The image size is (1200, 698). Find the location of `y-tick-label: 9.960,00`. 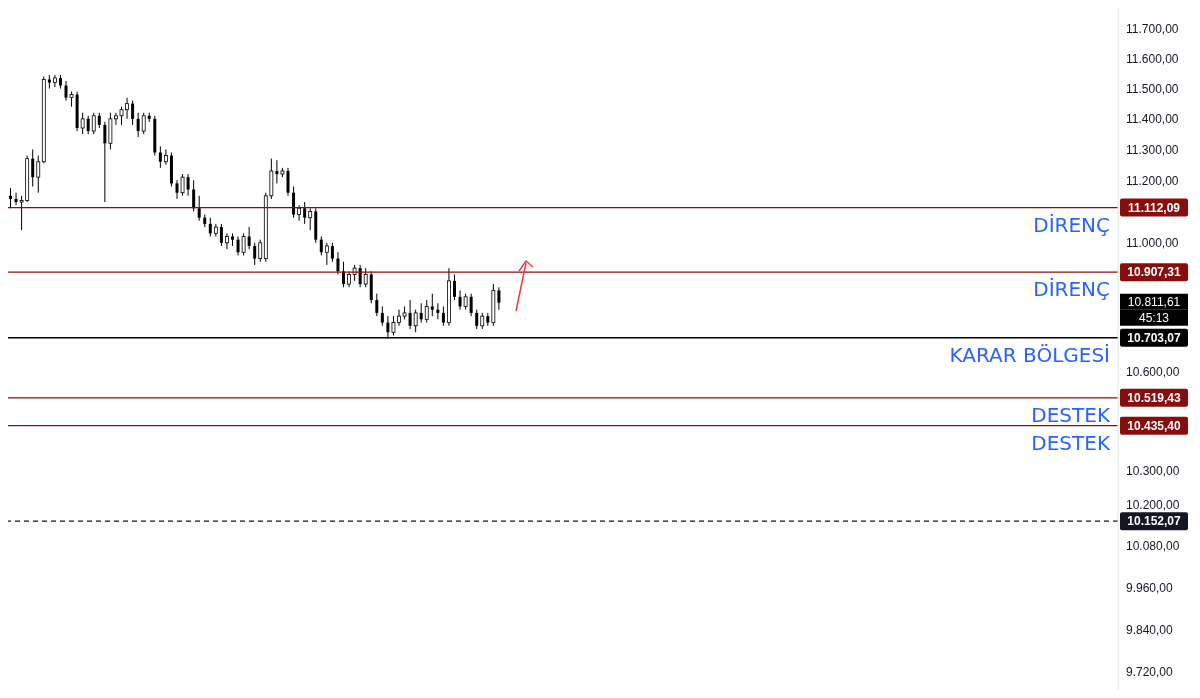

y-tick-label: 9.960,00 is located at coordinates (1150, 587).